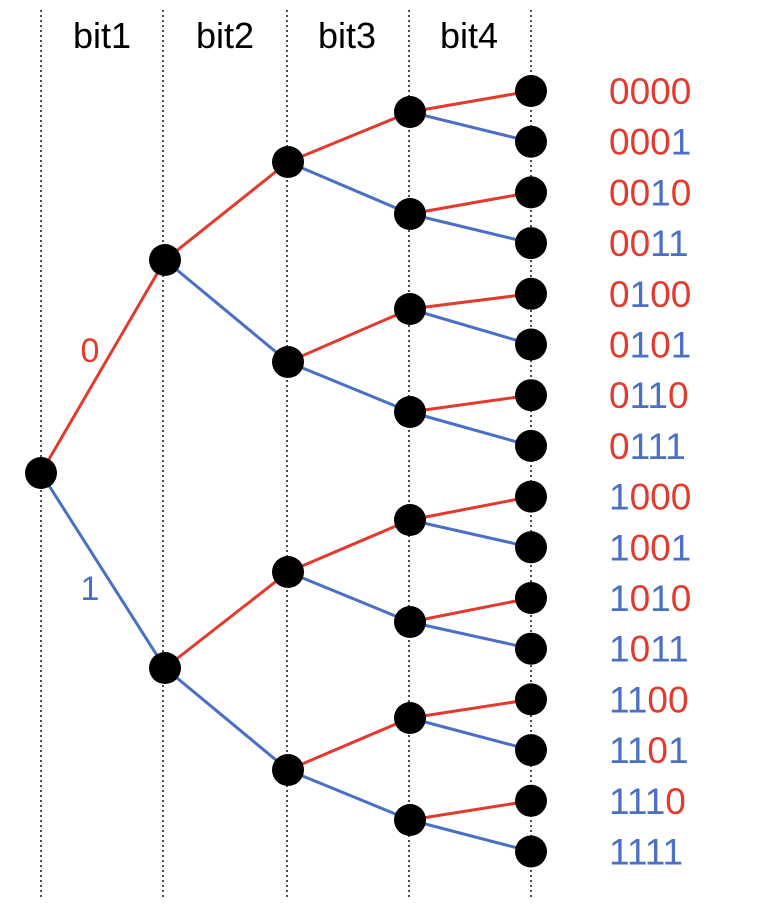 The height and width of the screenshot is (918, 760). Describe the element at coordinates (102, 35) in the screenshot. I see `column-label-bit1: bit1` at that location.